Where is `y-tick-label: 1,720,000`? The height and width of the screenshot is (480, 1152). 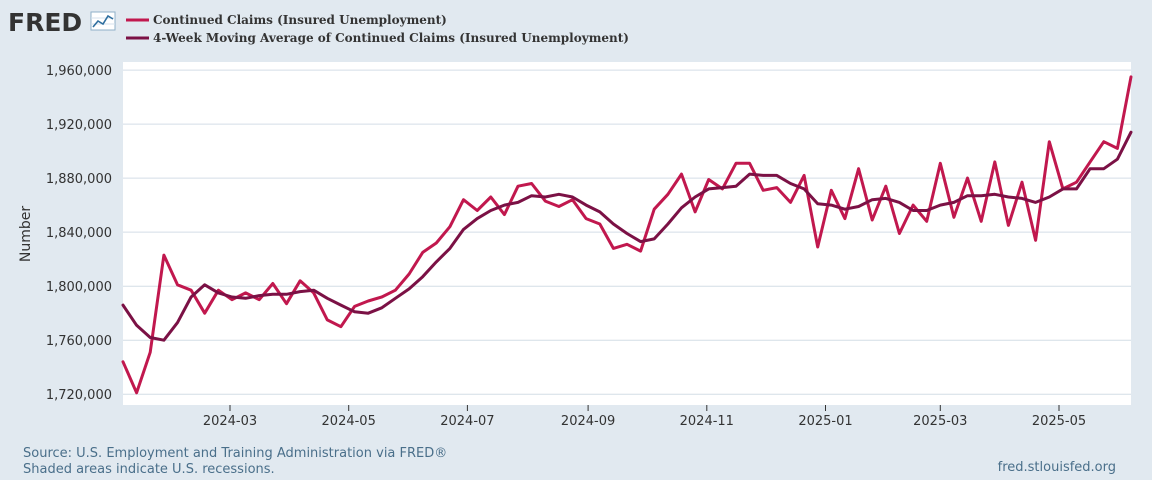
y-tick-label: 1,720,000 is located at coordinates (79, 395).